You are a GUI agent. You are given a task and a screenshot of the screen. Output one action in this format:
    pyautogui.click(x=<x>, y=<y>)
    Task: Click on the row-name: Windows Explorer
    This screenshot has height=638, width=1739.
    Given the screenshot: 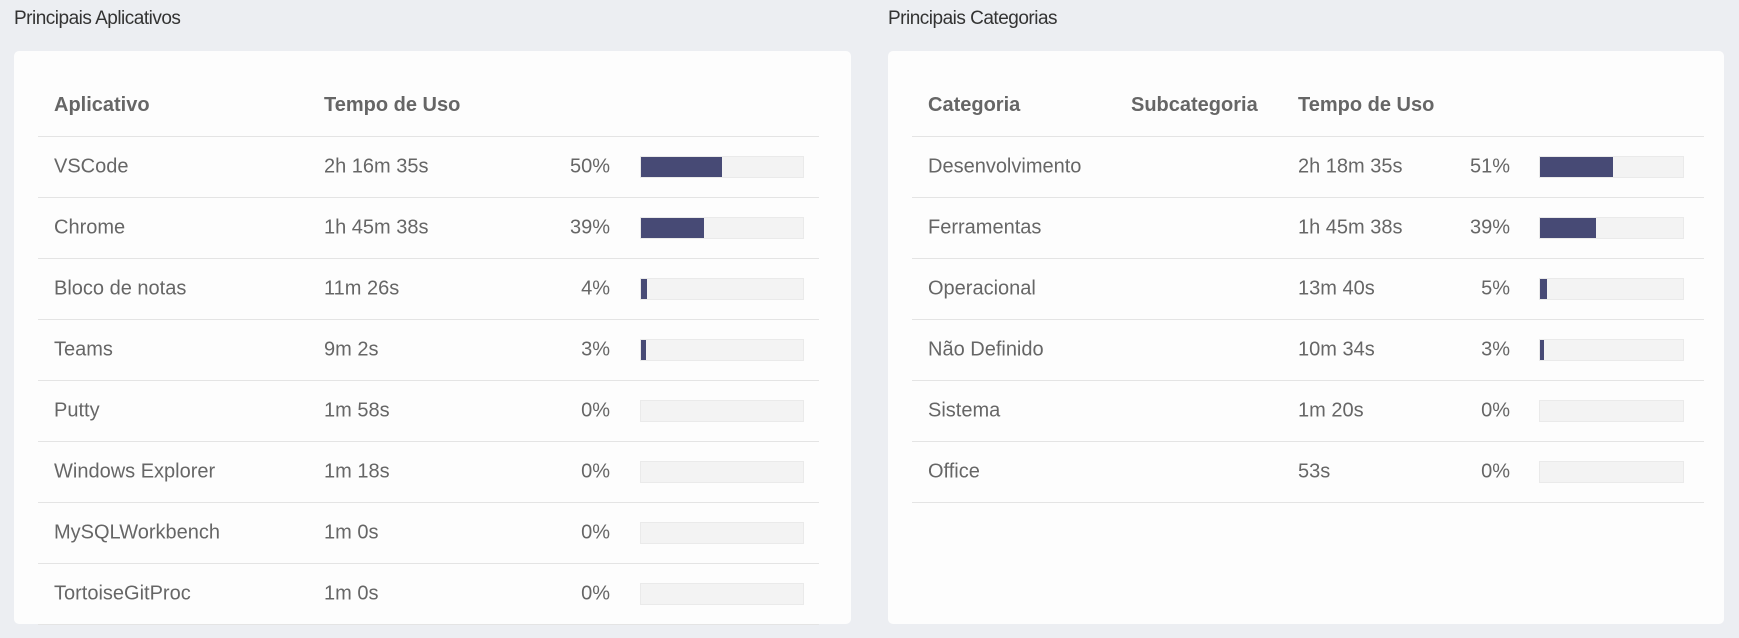 What is the action you would take?
    pyautogui.click(x=135, y=471)
    